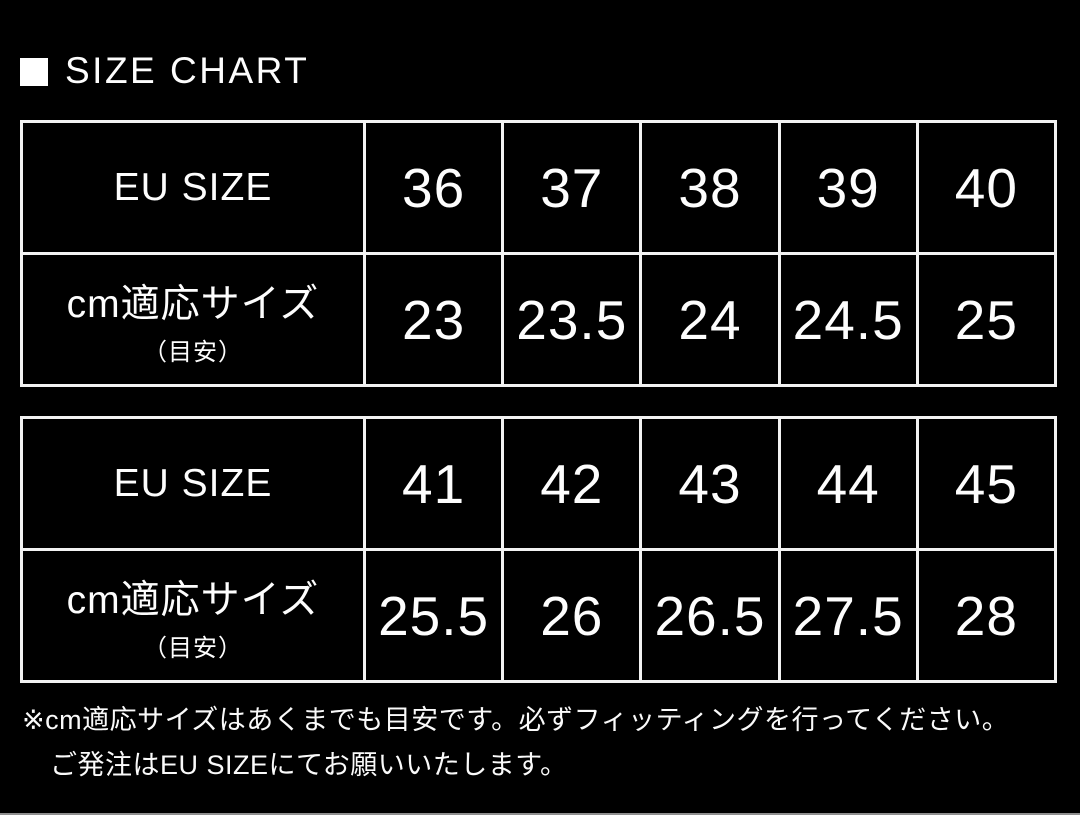  I want to click on cm-size-value: 25, so click(986, 319).